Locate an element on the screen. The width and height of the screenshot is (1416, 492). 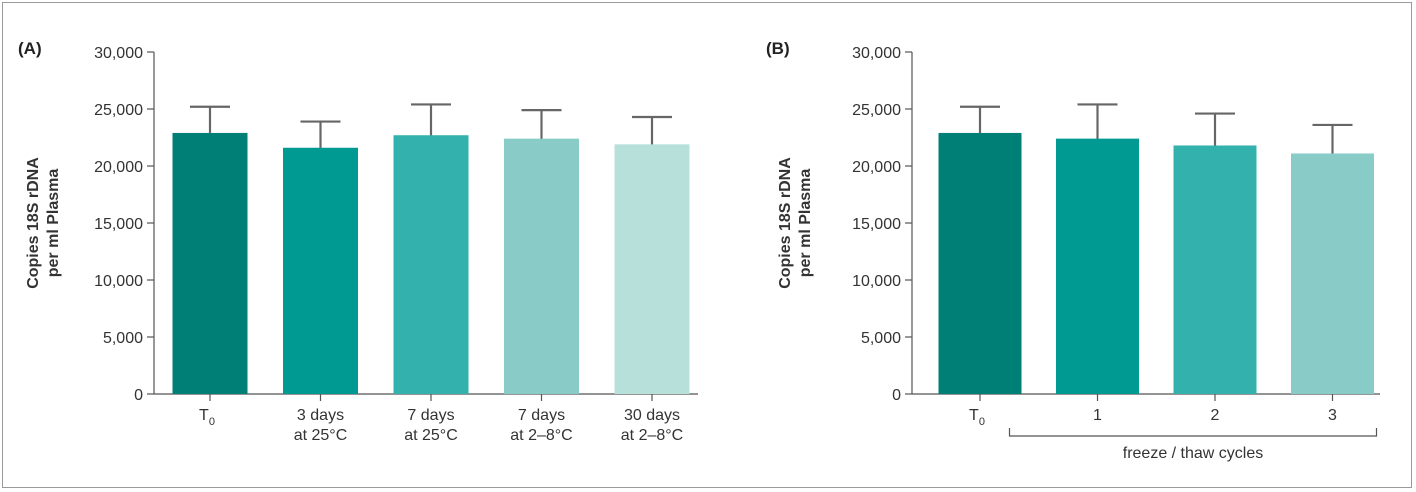
x-tick-label-line: 1 is located at coordinates (1097, 415).